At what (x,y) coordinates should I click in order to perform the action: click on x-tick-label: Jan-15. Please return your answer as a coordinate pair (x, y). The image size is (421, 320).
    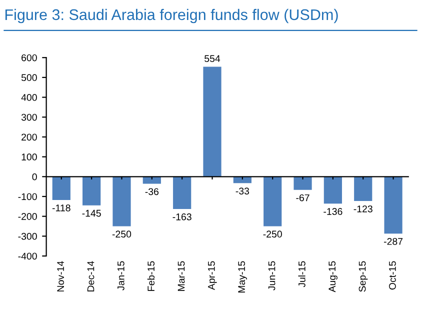
    Looking at the image, I should click on (121, 275).